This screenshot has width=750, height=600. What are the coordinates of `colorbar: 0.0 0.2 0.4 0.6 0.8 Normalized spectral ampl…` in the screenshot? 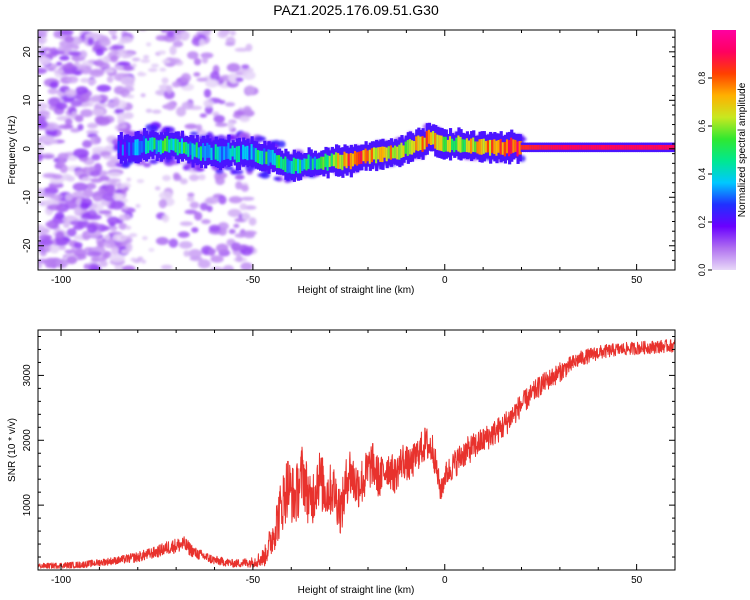 It's located at (722, 153).